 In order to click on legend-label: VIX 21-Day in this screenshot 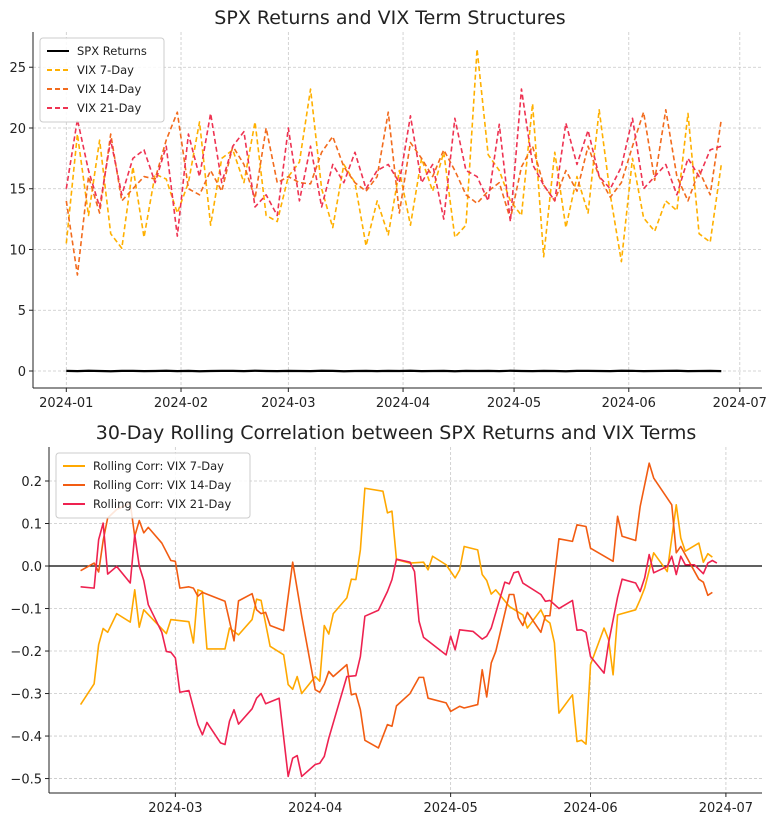, I will do `click(109, 108)`.